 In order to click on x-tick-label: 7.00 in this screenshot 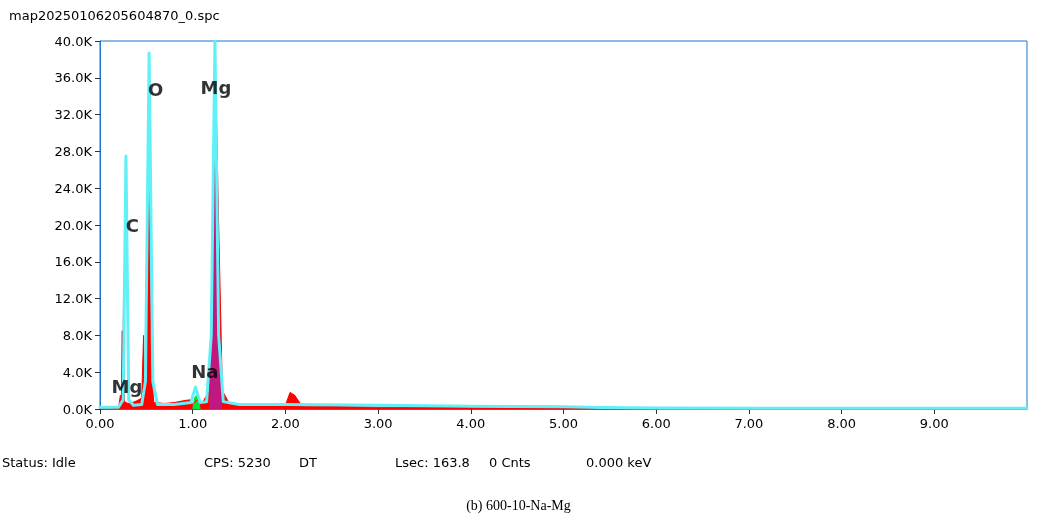, I will do `click(749, 423)`.